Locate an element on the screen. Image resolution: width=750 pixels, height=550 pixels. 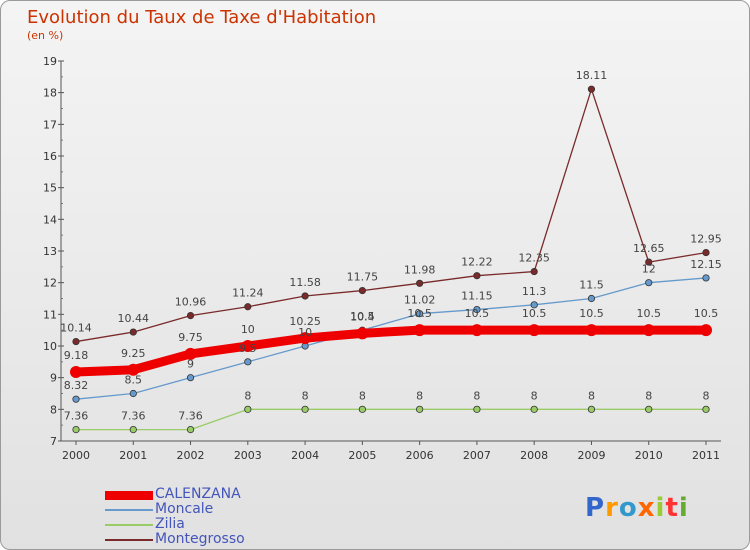
proxiti-logo: Proxiti is located at coordinates (637, 508).